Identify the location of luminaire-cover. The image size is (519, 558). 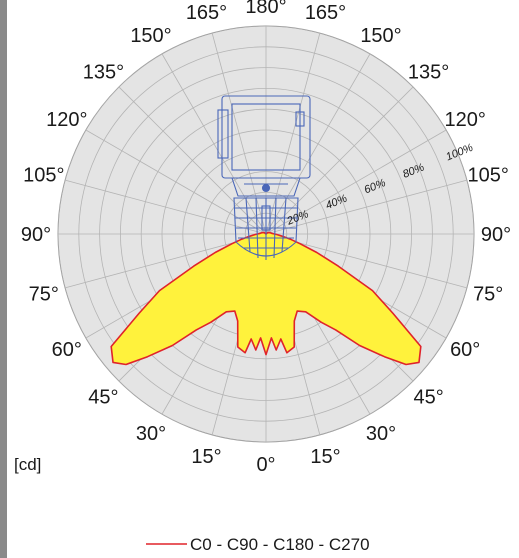
(266, 137).